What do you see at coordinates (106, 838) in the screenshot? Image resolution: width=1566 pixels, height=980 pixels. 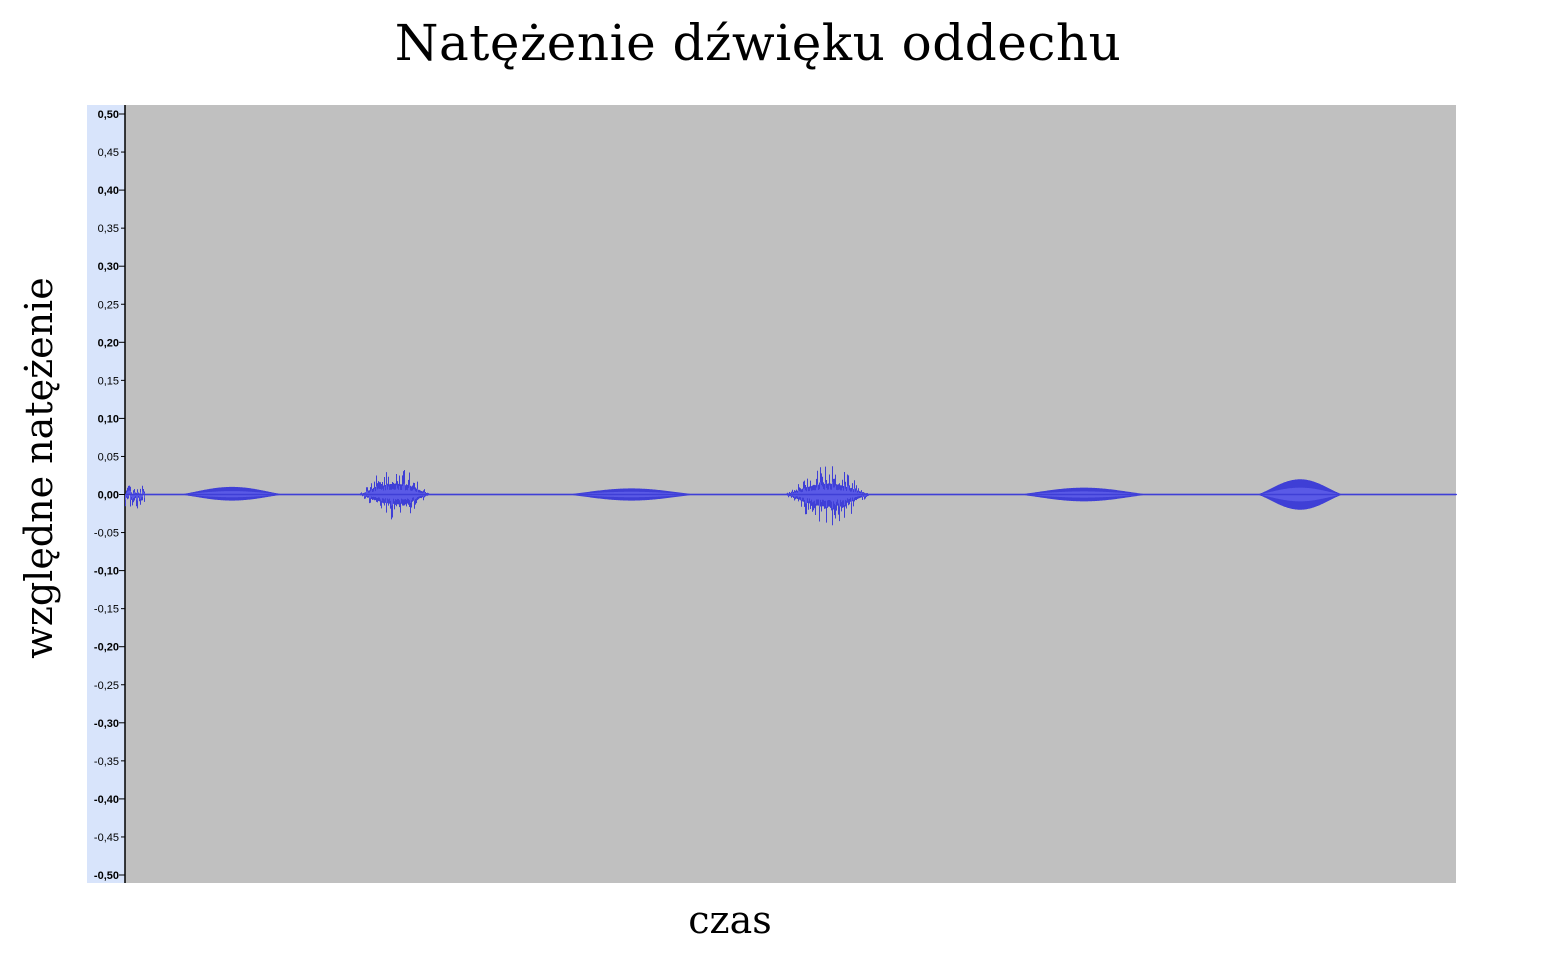 I see `y-tick-label: -0,45` at bounding box center [106, 838].